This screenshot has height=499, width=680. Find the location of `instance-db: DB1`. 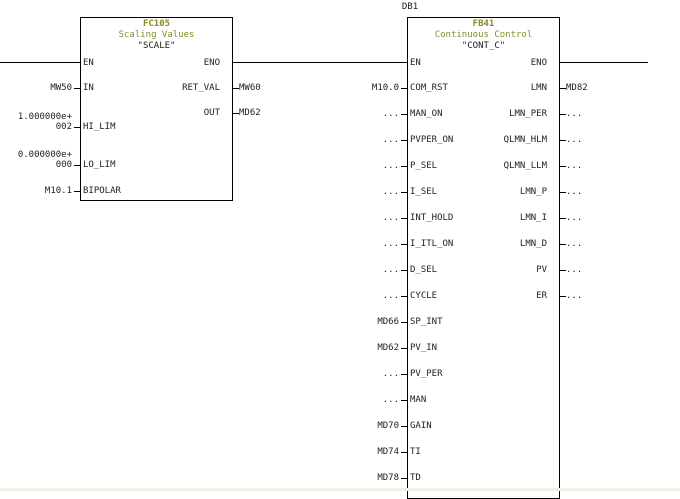

instance-db: DB1 is located at coordinates (410, 7).